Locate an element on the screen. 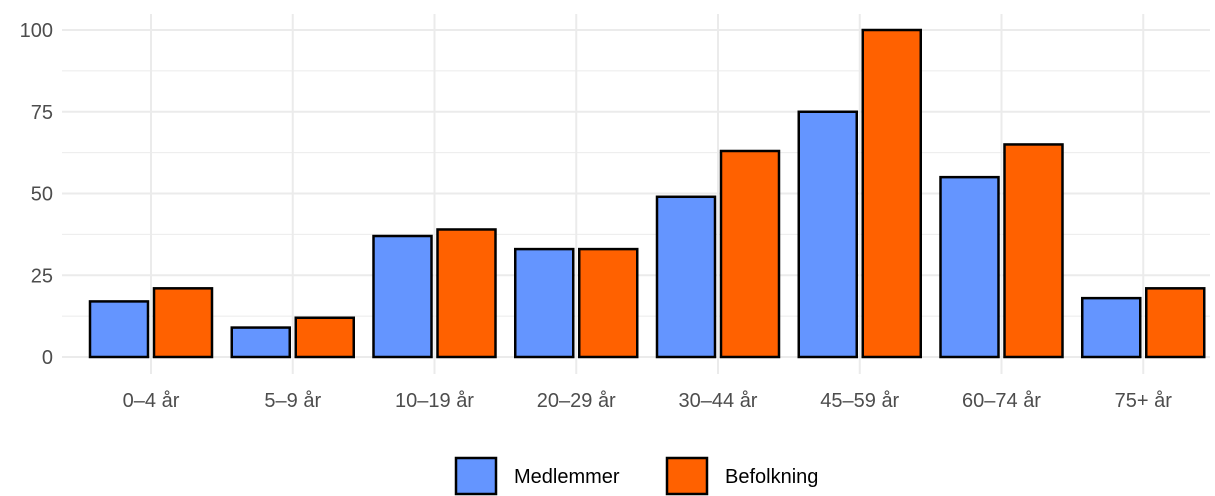 The width and height of the screenshot is (1215, 496). legend-key-medlemmer is located at coordinates (476, 476).